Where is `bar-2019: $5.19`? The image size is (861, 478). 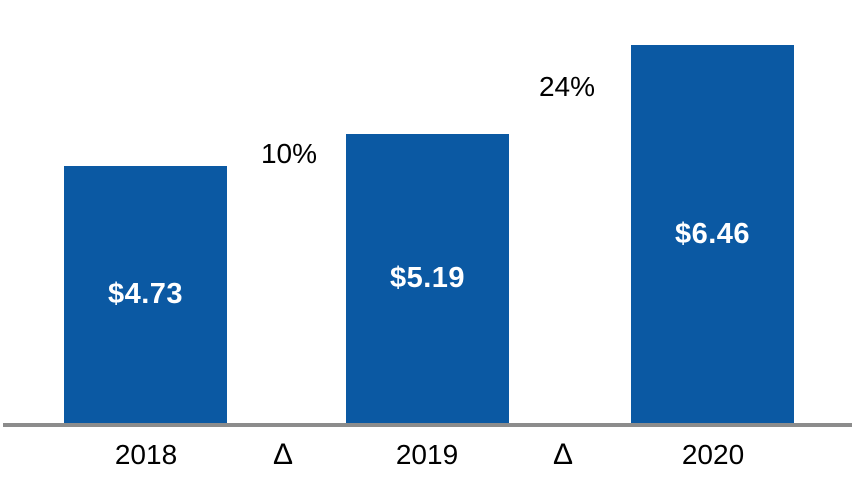 bar-2019: $5.19 is located at coordinates (427, 278).